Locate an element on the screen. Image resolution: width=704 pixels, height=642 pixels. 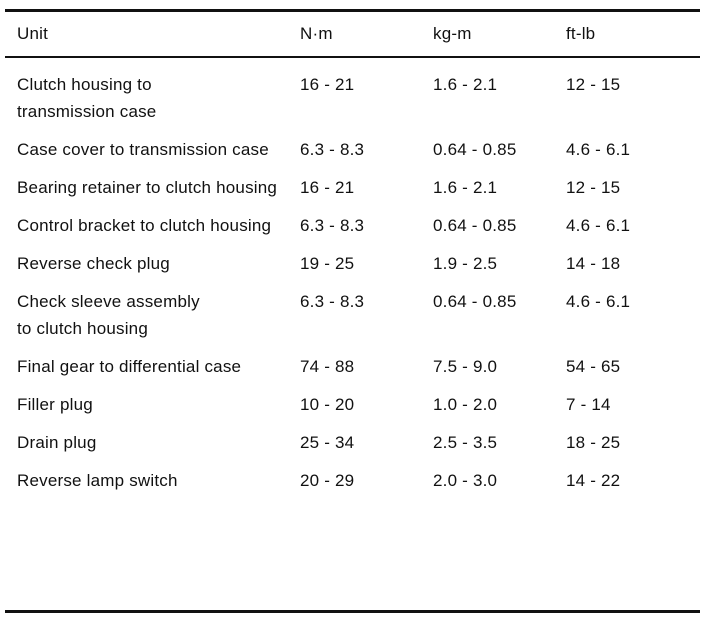
cell-unit: Case cover to transmission case is located at coordinates (152, 150).